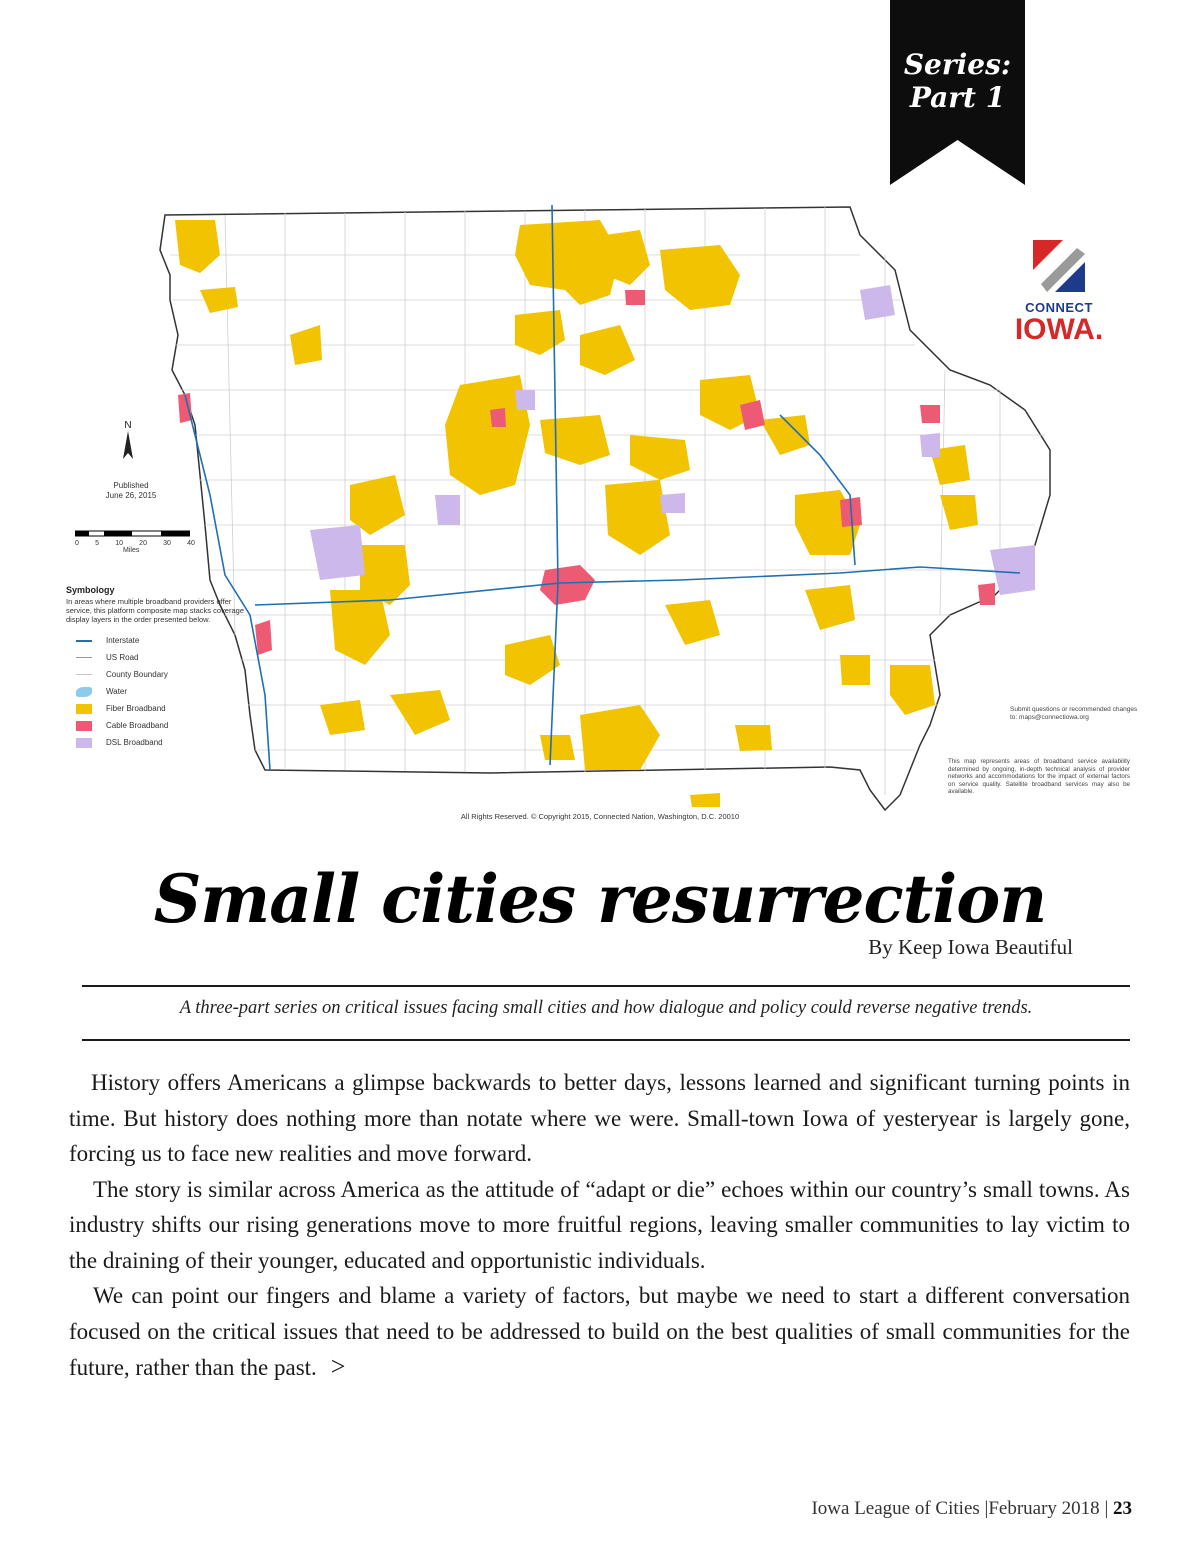 Image resolution: width=1200 pixels, height=1553 pixels. I want to click on north-label: N, so click(128, 425).